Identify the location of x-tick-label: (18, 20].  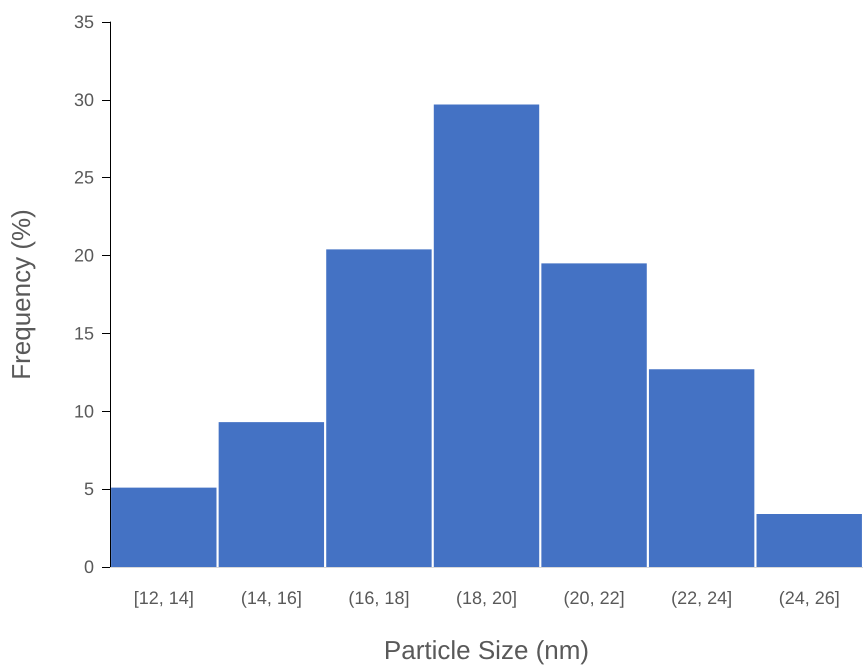
(487, 598).